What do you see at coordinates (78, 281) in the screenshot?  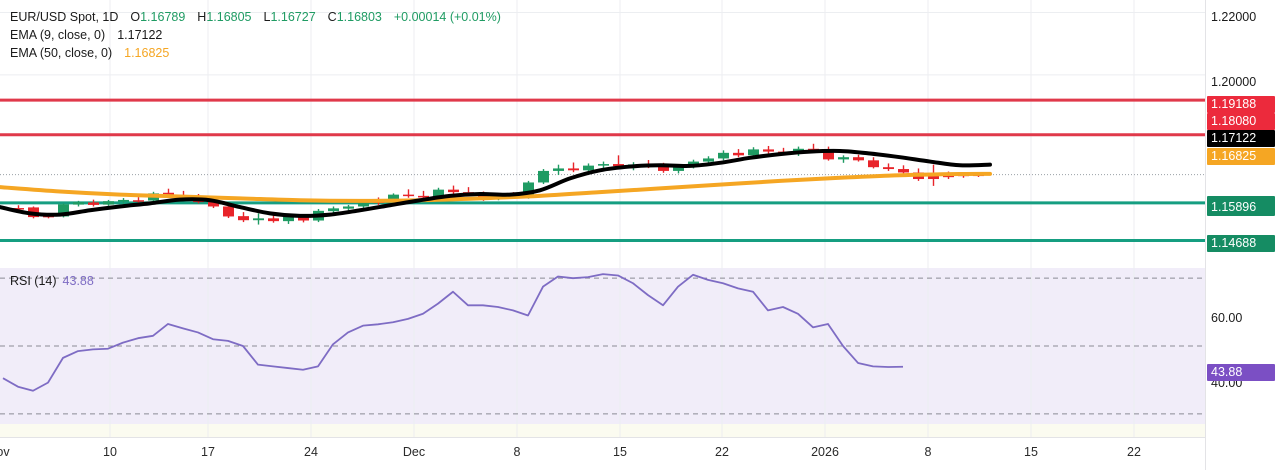 I see `rsi-legend-value: 43.88` at bounding box center [78, 281].